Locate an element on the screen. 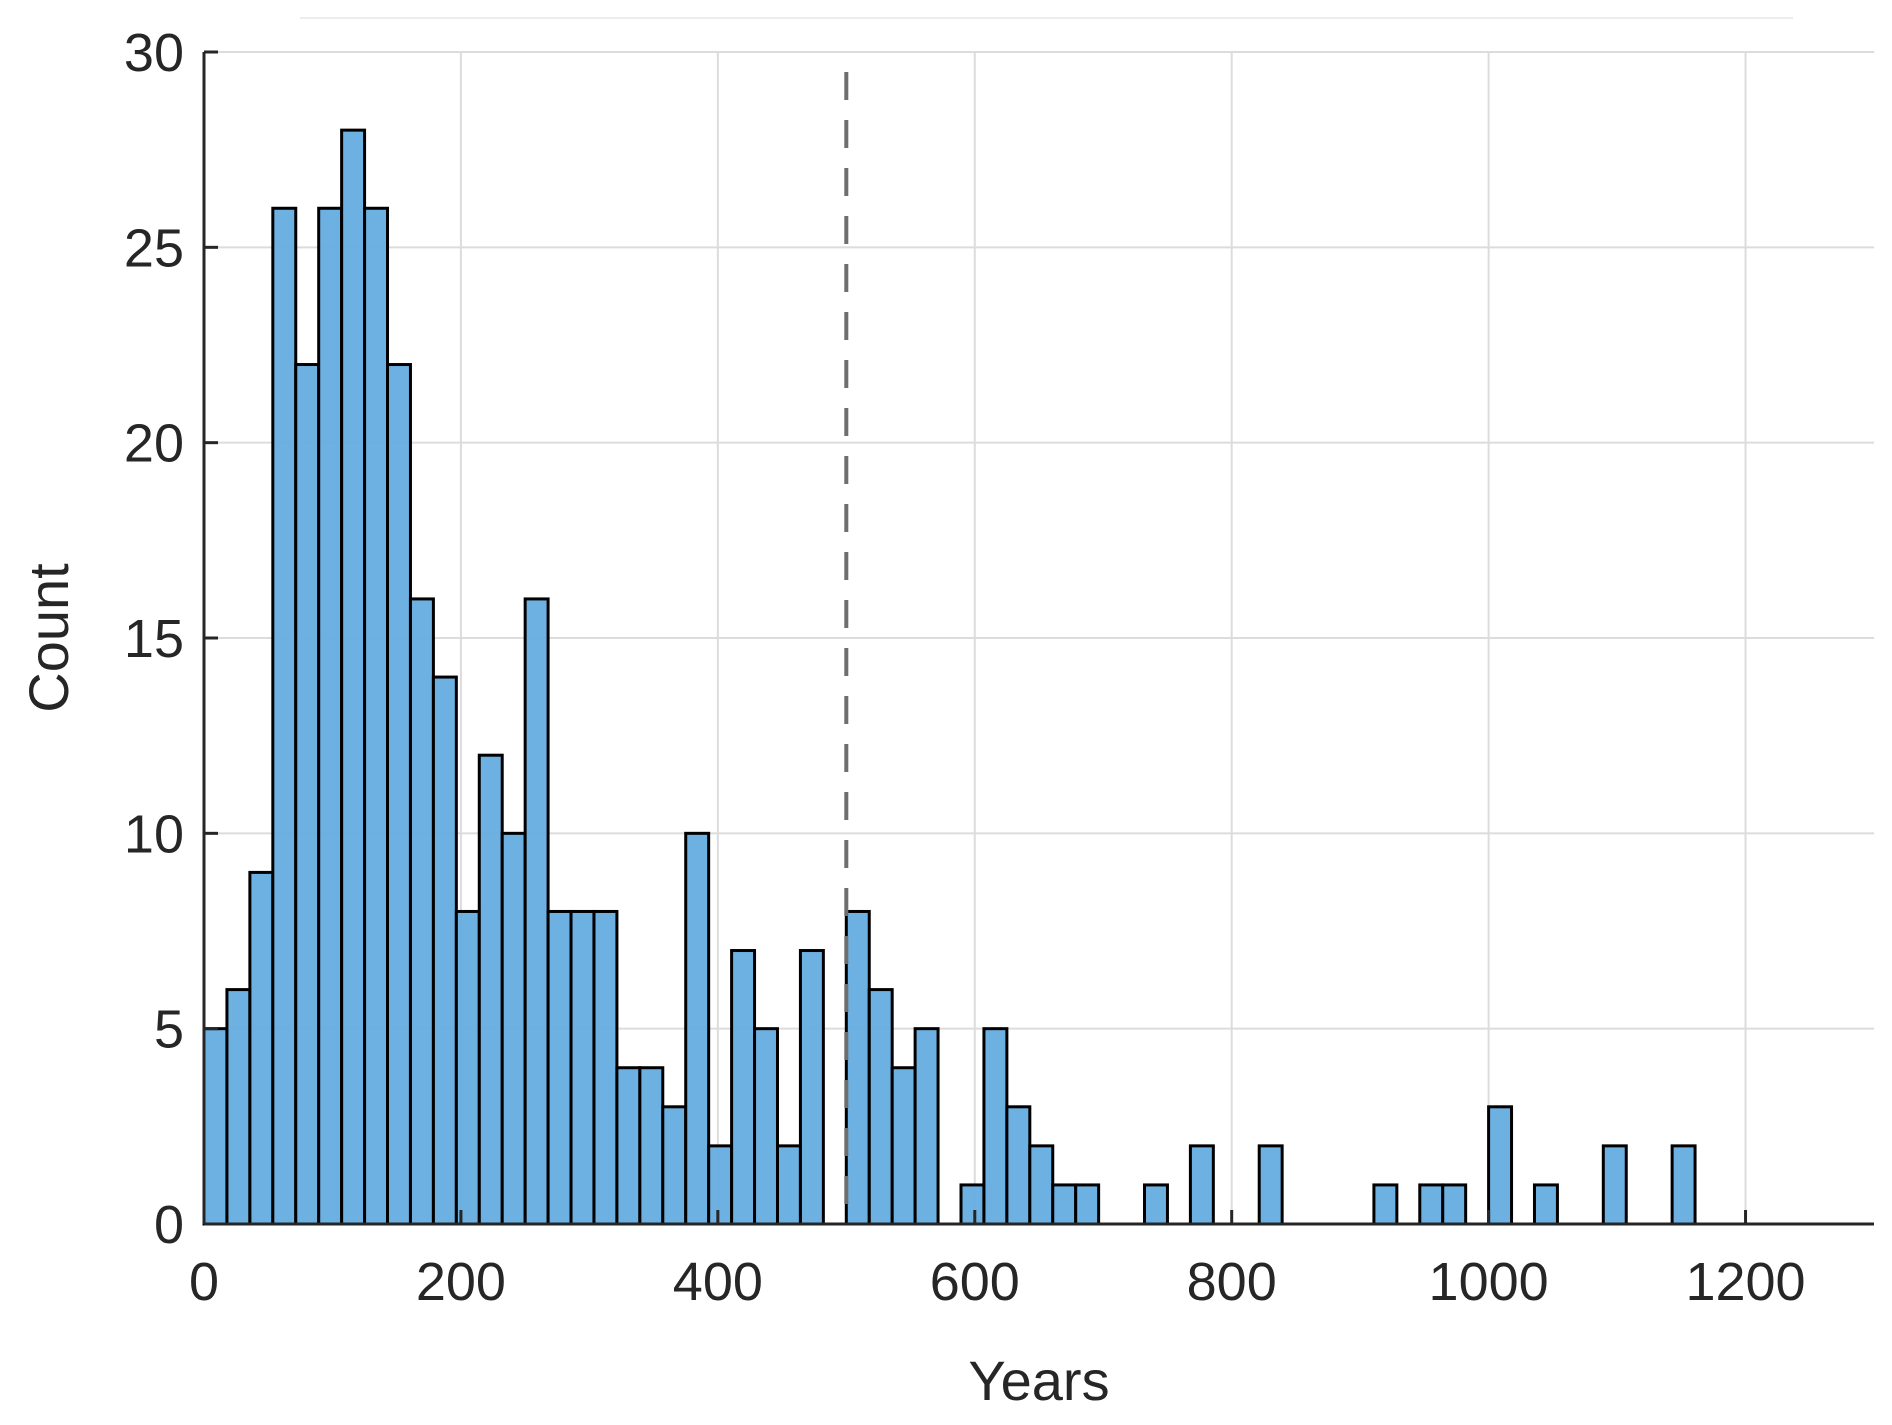  y-tick-label: 20 is located at coordinates (154, 444).